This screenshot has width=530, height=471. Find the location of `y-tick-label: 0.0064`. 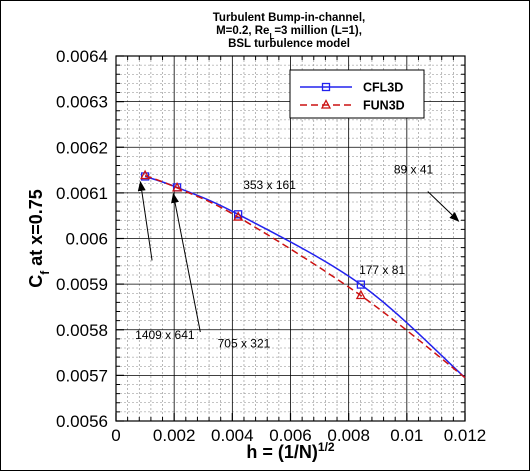

y-tick-label: 0.0064 is located at coordinates (82, 56).